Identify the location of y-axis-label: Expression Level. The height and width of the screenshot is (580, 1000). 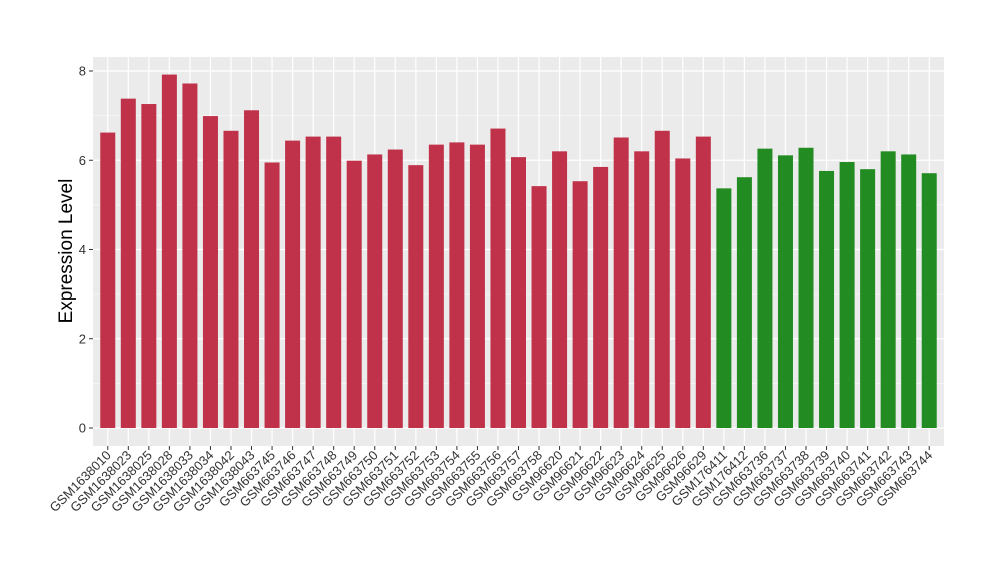
(66, 251).